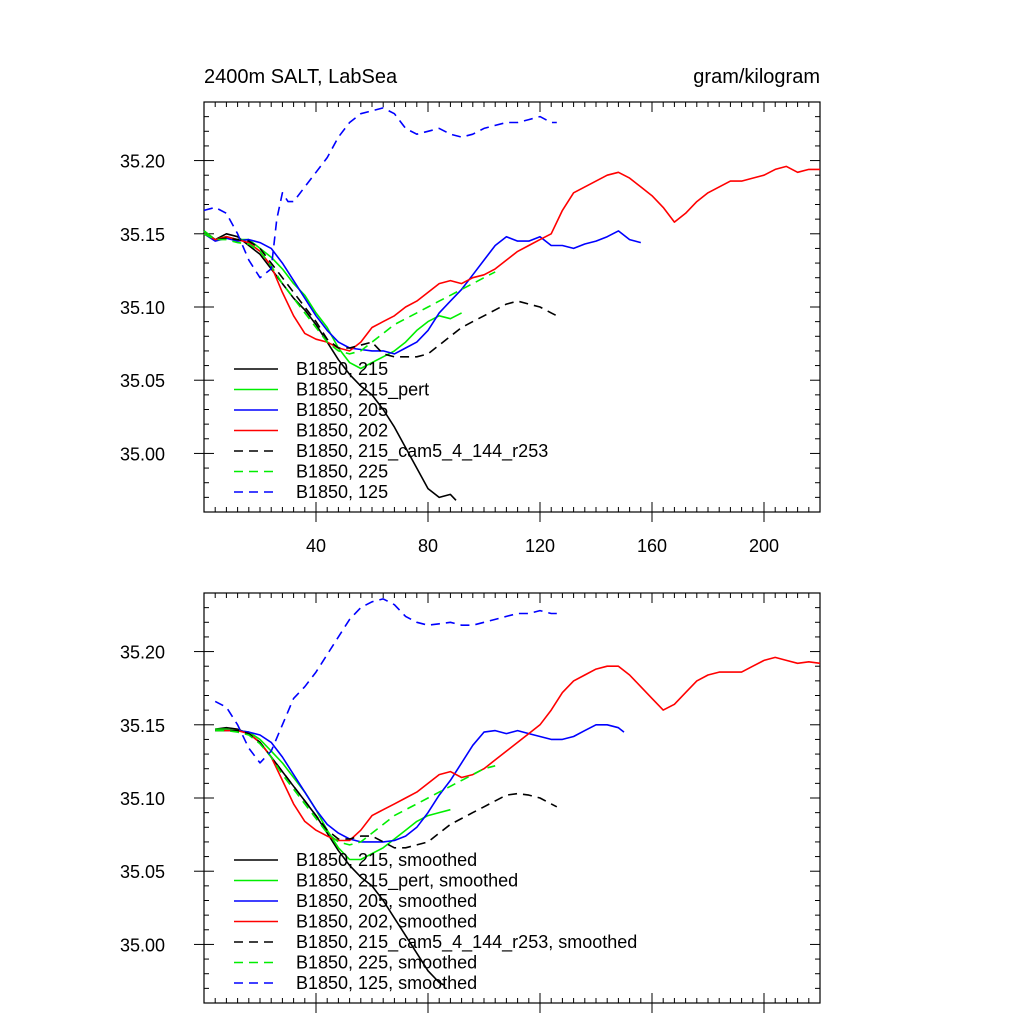  Describe the element at coordinates (342, 431) in the screenshot. I see `legend-label: B1850, 202` at that location.